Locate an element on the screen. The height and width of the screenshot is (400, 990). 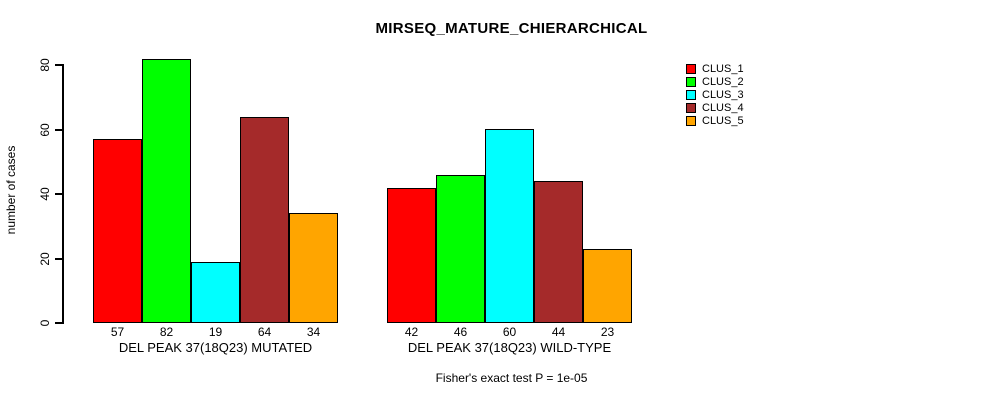
bar-value-label: 34 is located at coordinates (313, 332).